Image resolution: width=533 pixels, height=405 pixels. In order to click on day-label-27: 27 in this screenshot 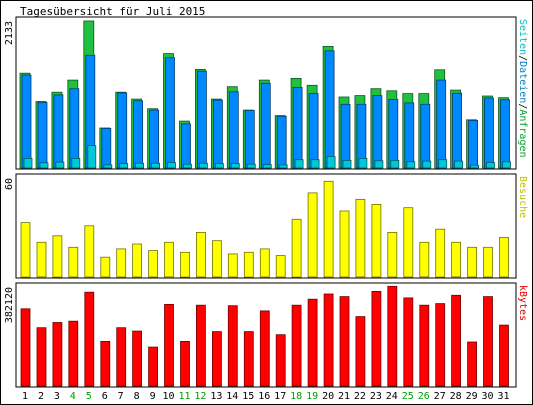, I will do `click(440, 396)`.